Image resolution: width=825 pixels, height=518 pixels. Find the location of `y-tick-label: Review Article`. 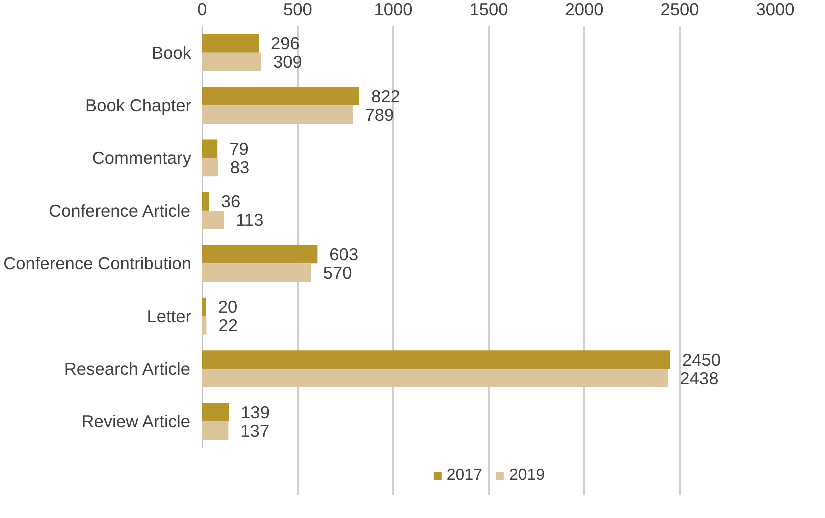

y-tick-label: Review Article is located at coordinates (136, 422).